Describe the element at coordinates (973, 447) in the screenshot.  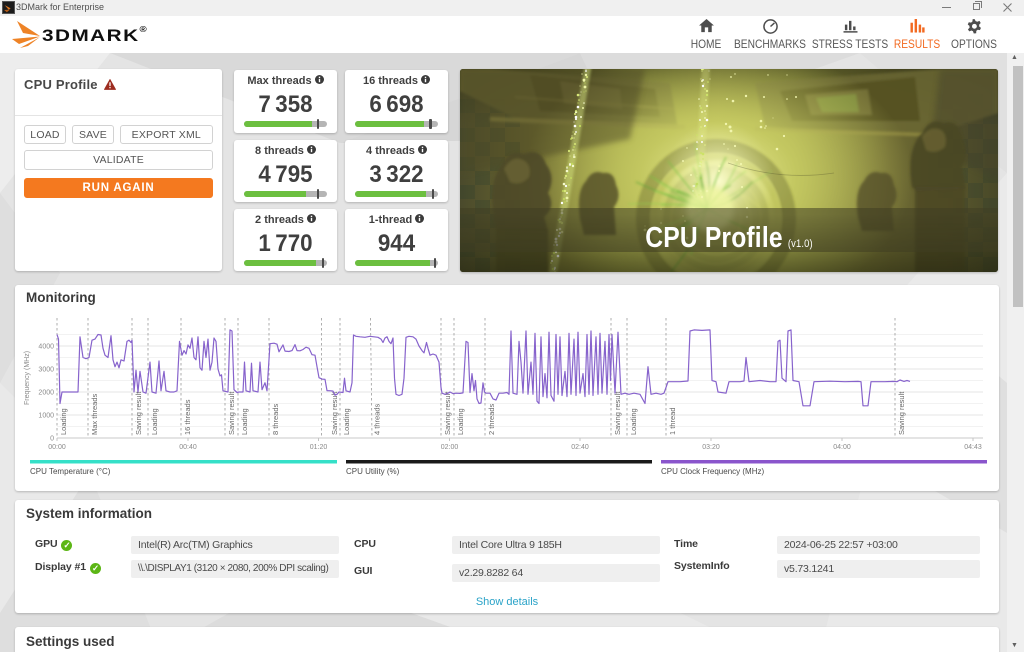
I see `svg-text: 04:43` at that location.